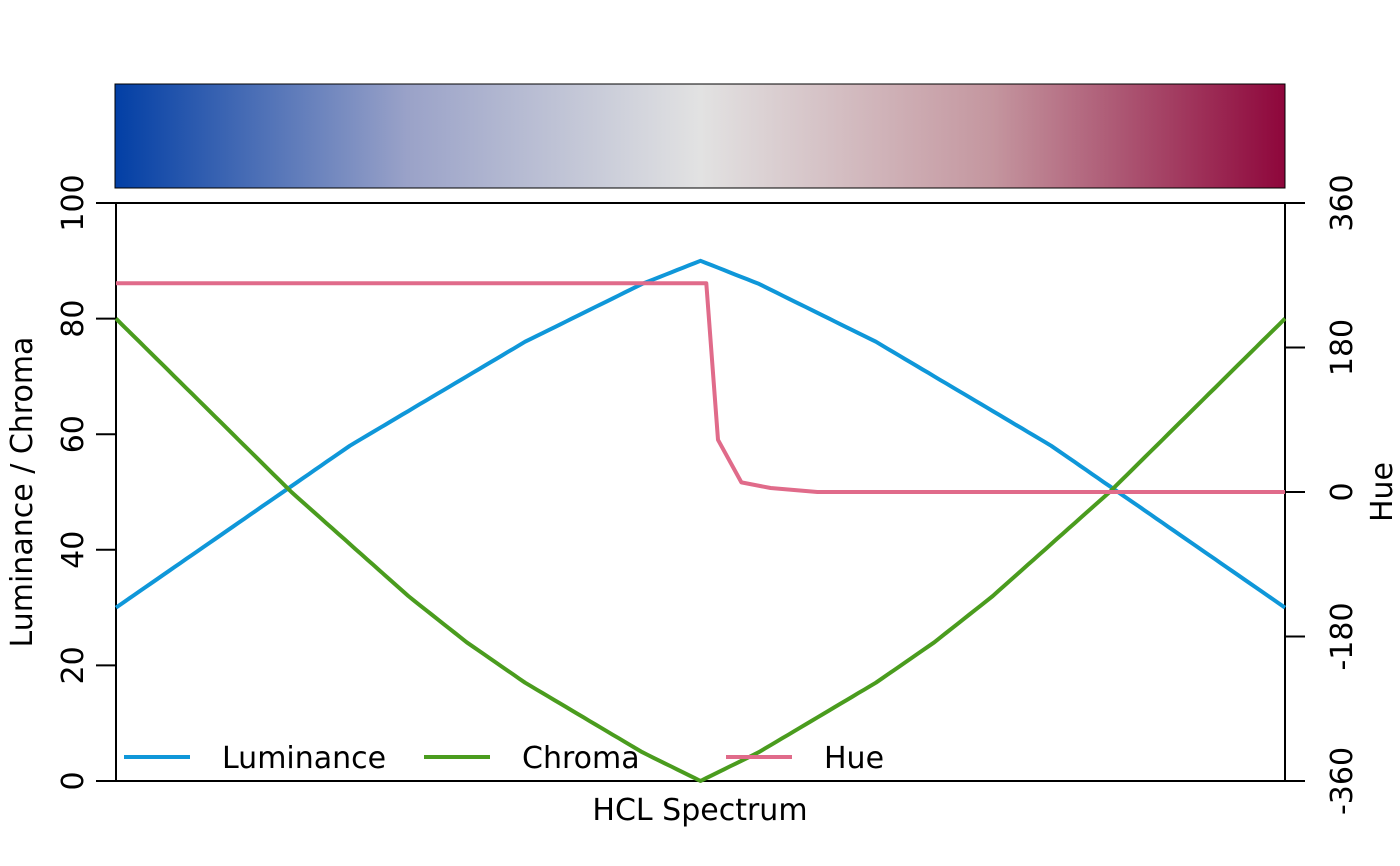 This screenshot has height=866, width=1400. I want to click on left-tick-label: 60, so click(73, 434).